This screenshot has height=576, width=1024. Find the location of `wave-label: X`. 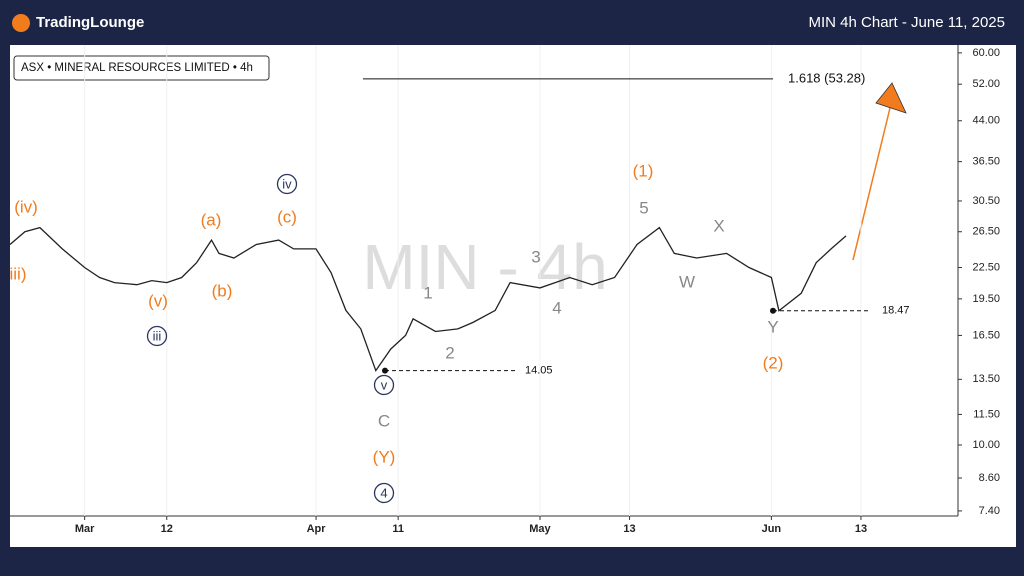

wave-label: X is located at coordinates (718, 225).